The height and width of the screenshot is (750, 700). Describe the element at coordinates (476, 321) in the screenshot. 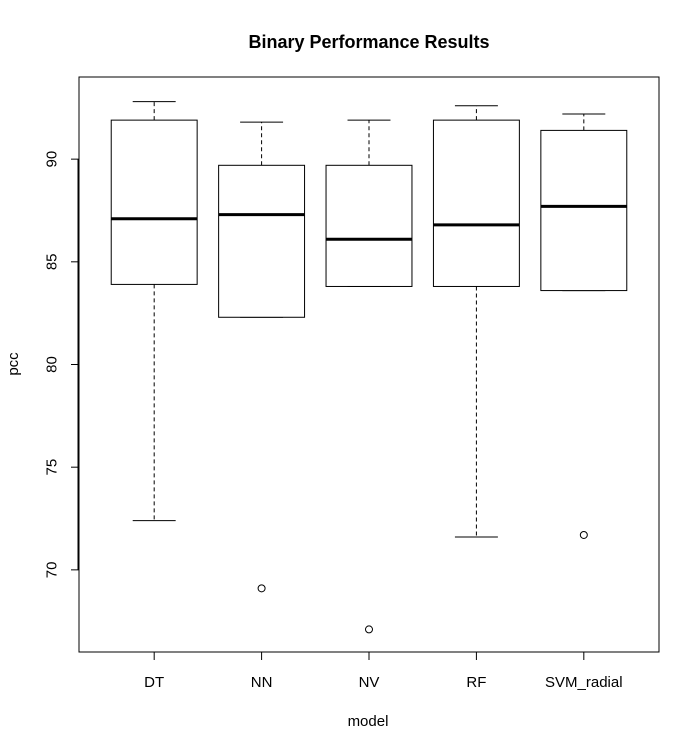

I see `box-rf` at that location.